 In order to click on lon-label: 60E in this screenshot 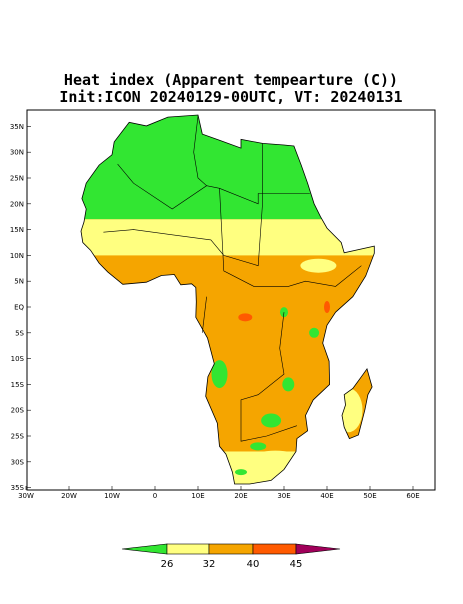, I will do `click(412, 496)`.